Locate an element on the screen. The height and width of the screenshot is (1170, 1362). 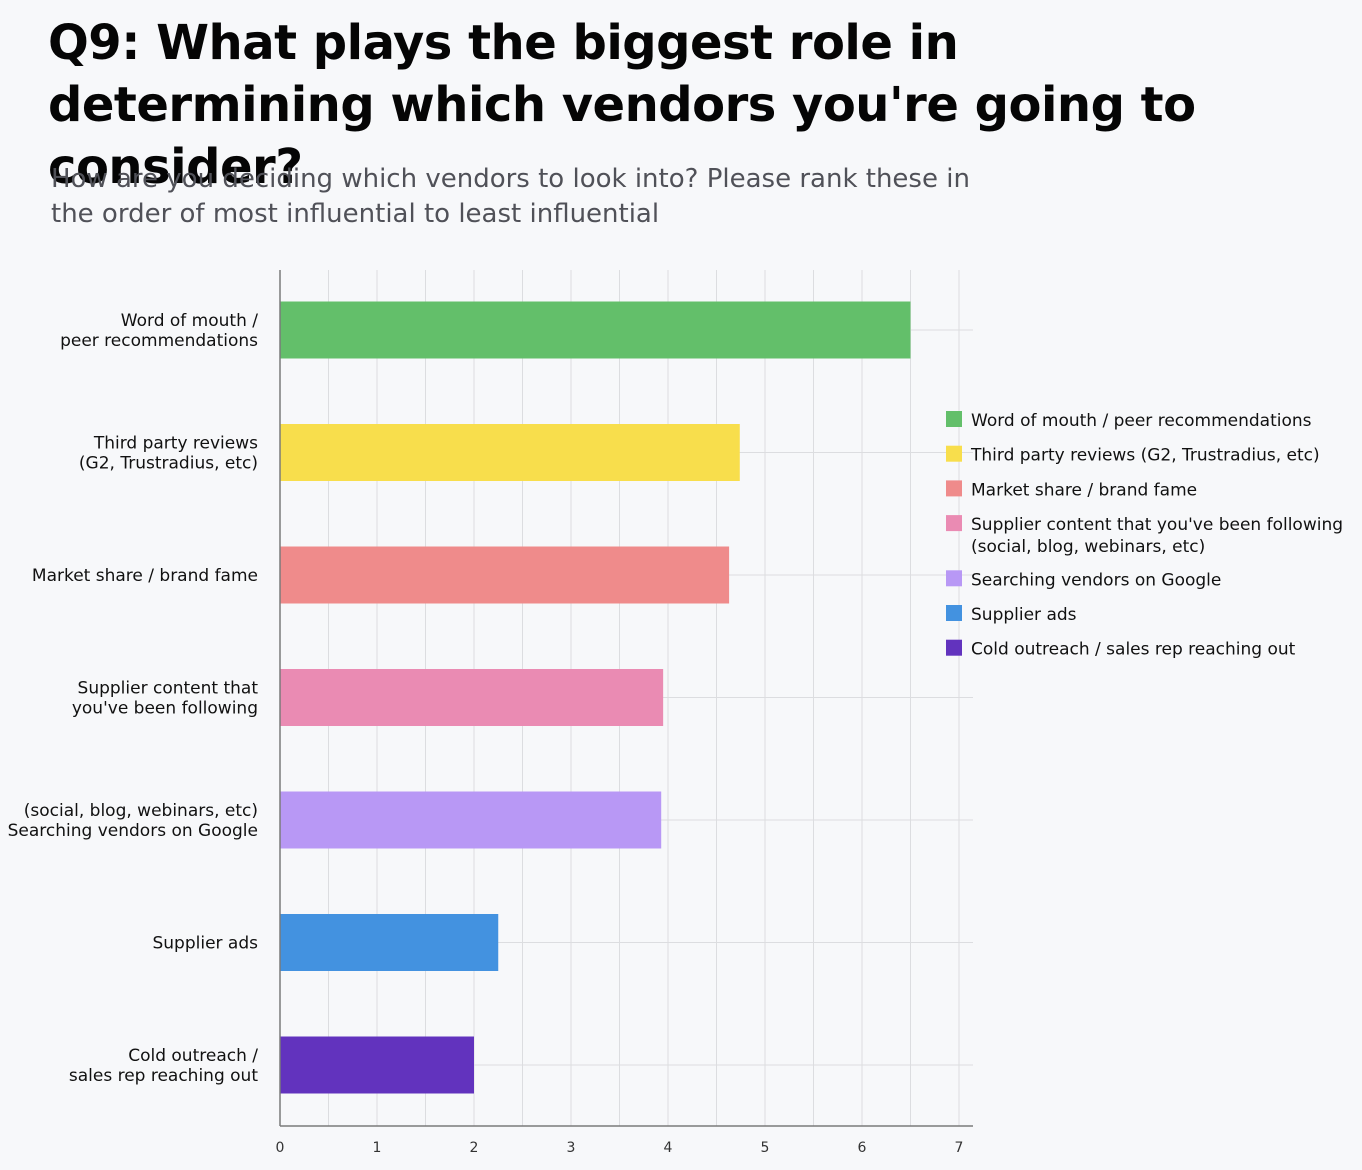
x-tick-label: 0 is located at coordinates (280, 1148).